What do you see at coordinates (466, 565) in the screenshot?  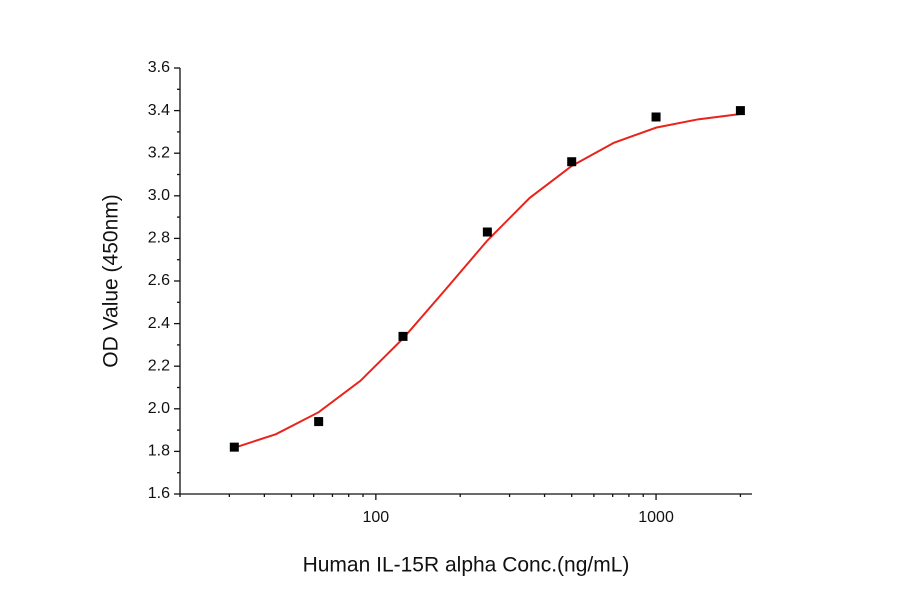 I see `x-axis-title: Human IL-15R alpha Conc.(ng/mL)` at bounding box center [466, 565].